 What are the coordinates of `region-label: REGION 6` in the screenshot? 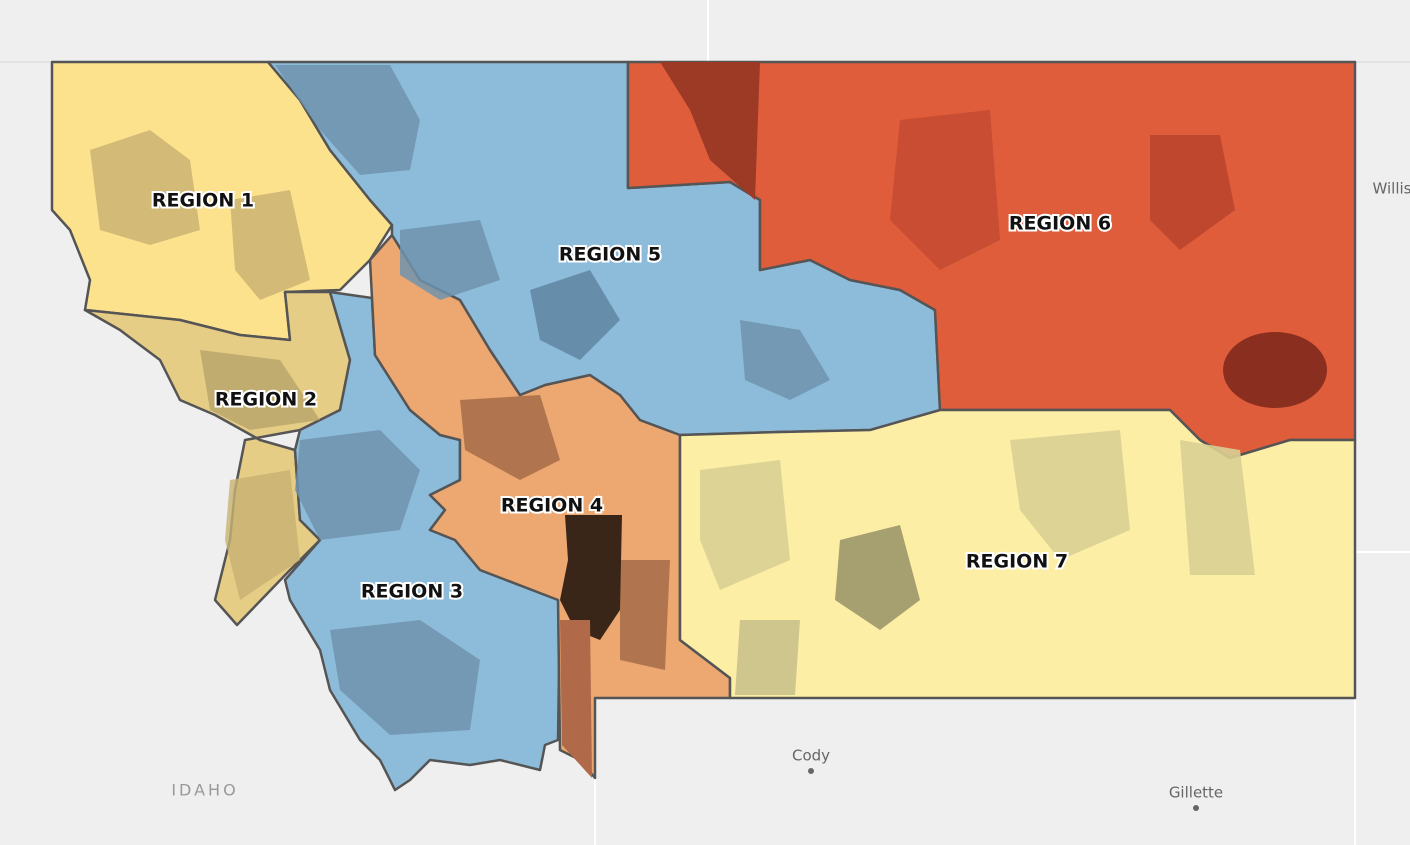 It's located at (1060, 224).